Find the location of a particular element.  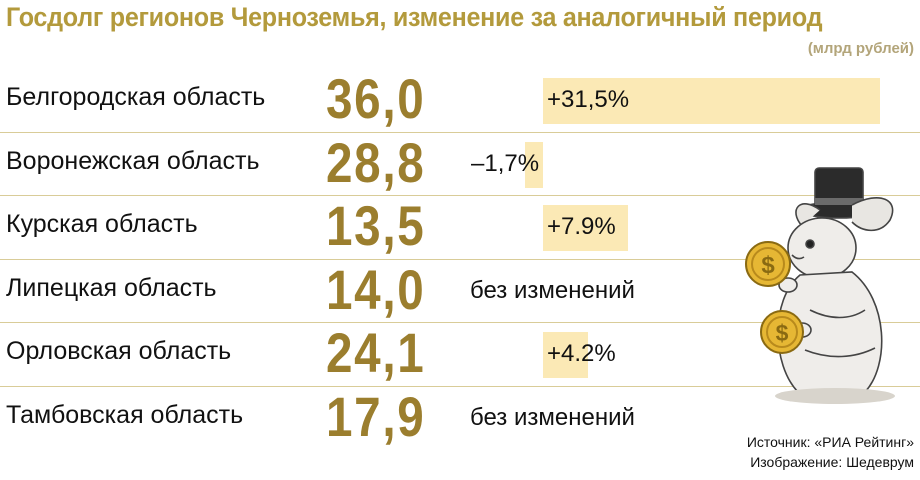

change-label: +7.9% is located at coordinates (581, 226).